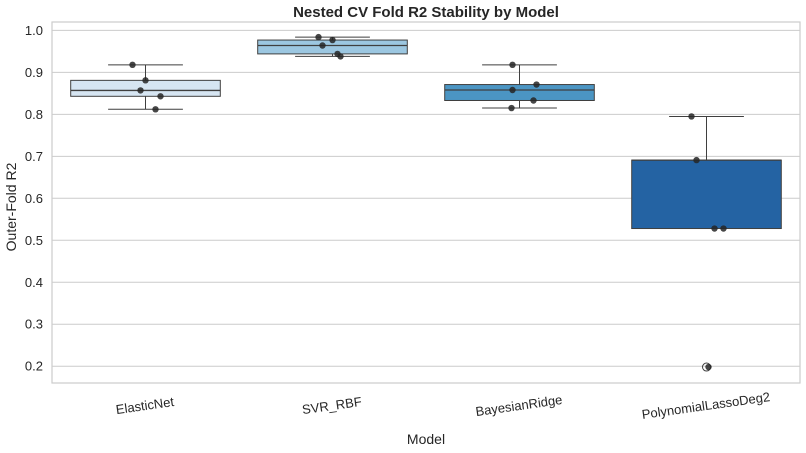  Describe the element at coordinates (34, 324) in the screenshot. I see `y-tick-label: 0.3` at that location.